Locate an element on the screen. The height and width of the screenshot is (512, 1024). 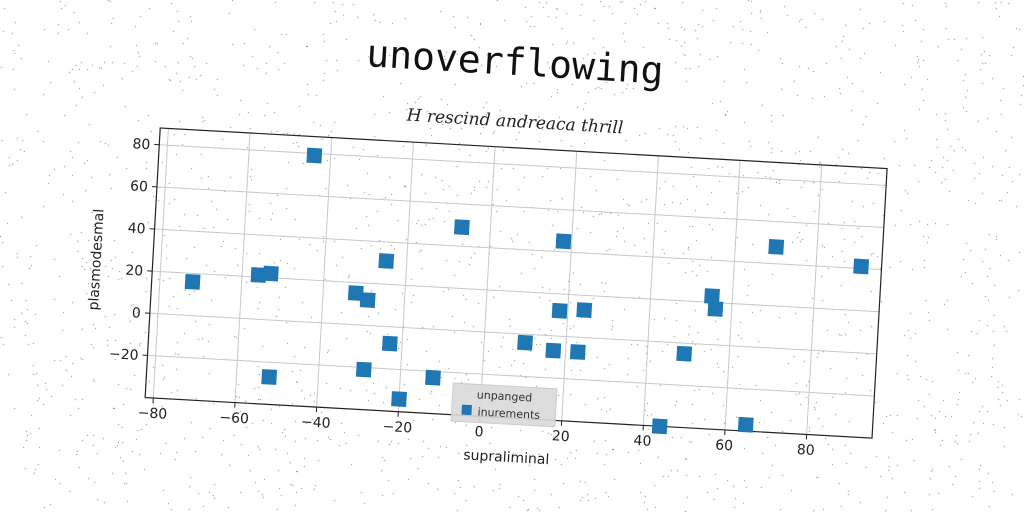
legend-marker is located at coordinates (466, 410).